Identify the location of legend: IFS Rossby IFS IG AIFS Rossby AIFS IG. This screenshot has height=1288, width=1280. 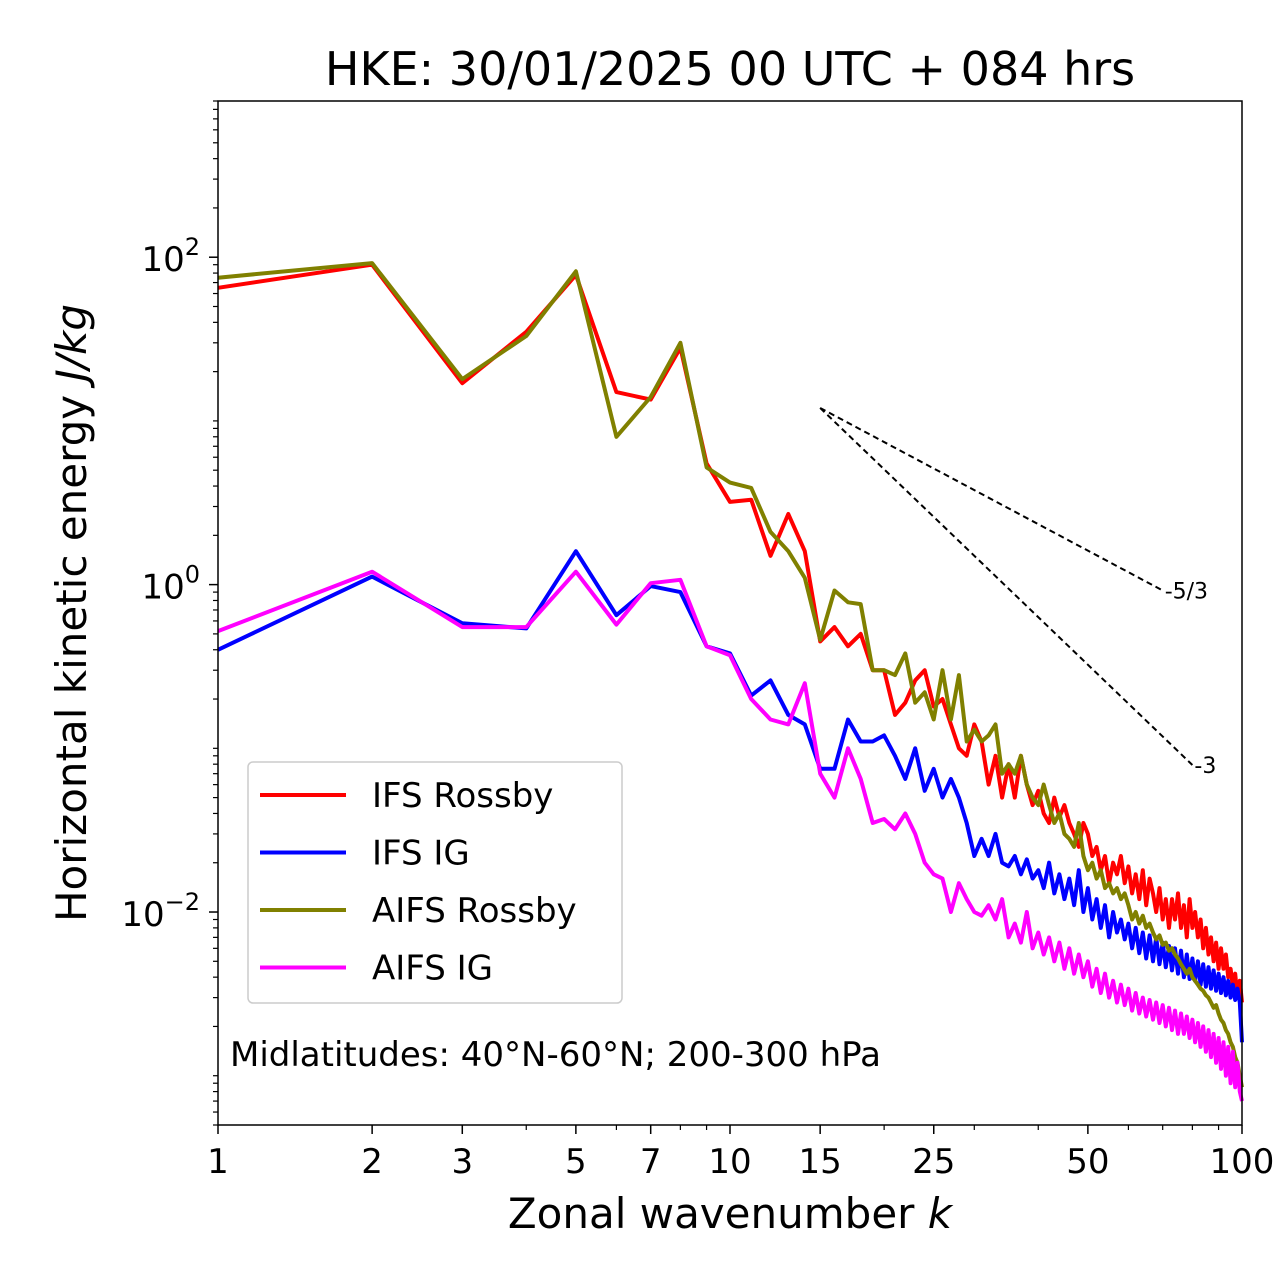
(435, 882).